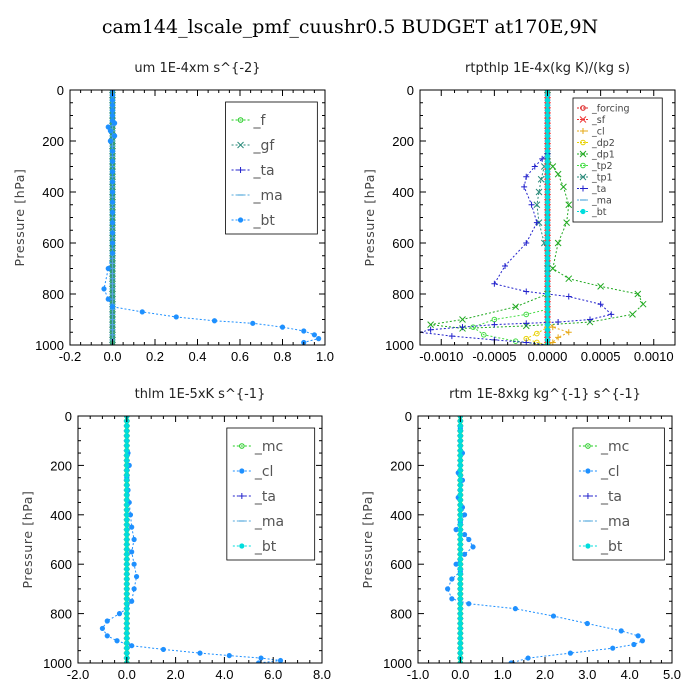 The height and width of the screenshot is (700, 700). I want to click on y-tick-label: 200, so click(53, 141).